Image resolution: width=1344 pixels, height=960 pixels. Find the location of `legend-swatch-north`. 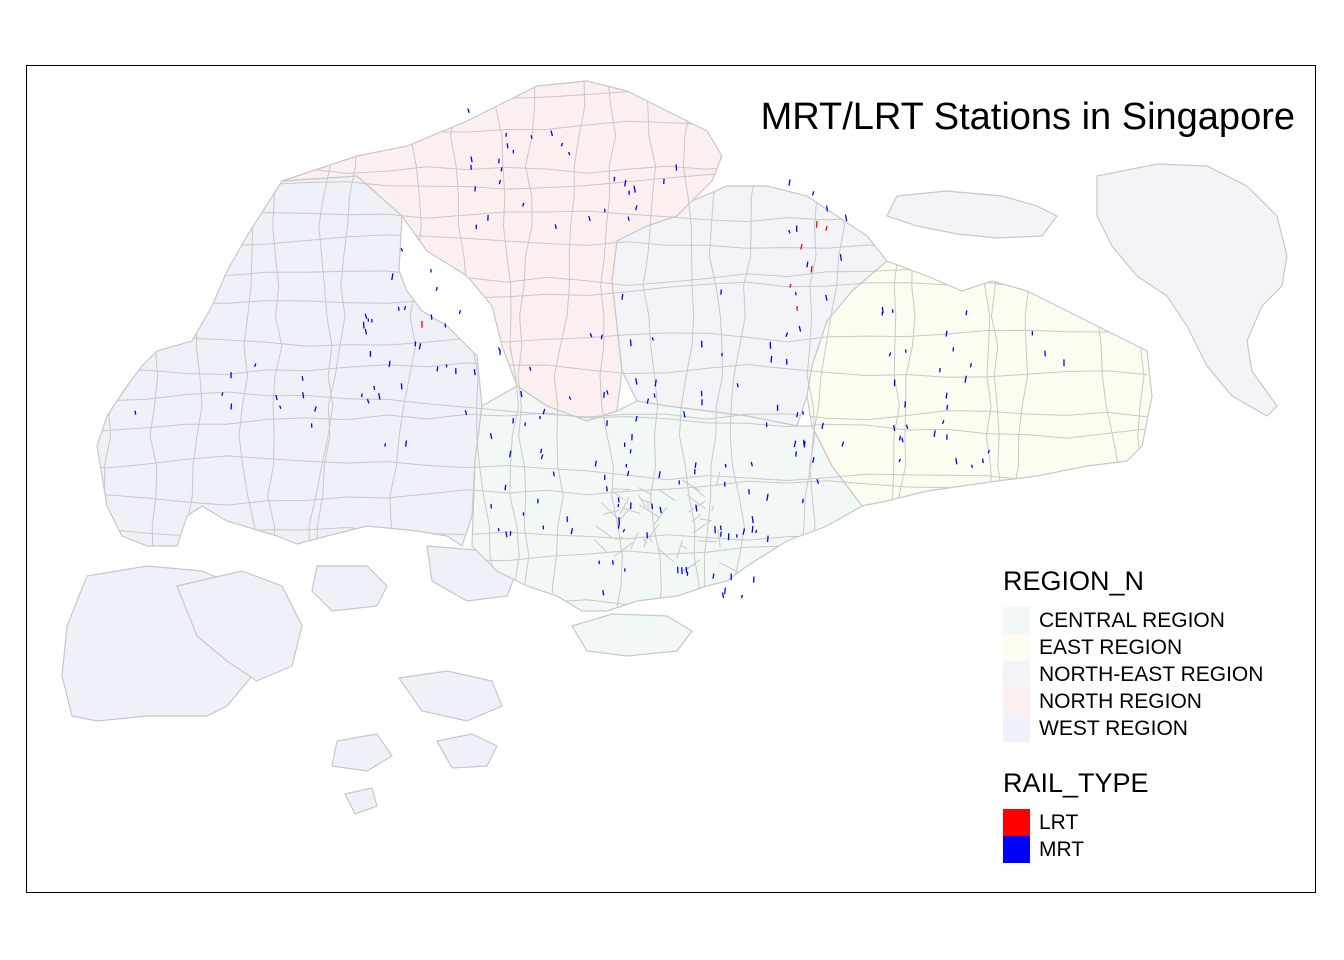

legend-swatch-north is located at coordinates (1016, 701).